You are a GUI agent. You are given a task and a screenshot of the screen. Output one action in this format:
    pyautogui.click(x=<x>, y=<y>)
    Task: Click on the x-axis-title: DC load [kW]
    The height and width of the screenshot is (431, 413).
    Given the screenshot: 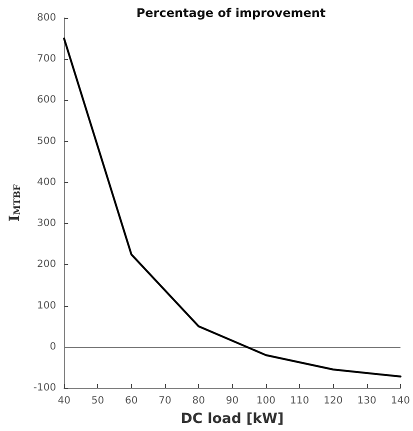 What is the action you would take?
    pyautogui.click(x=232, y=419)
    